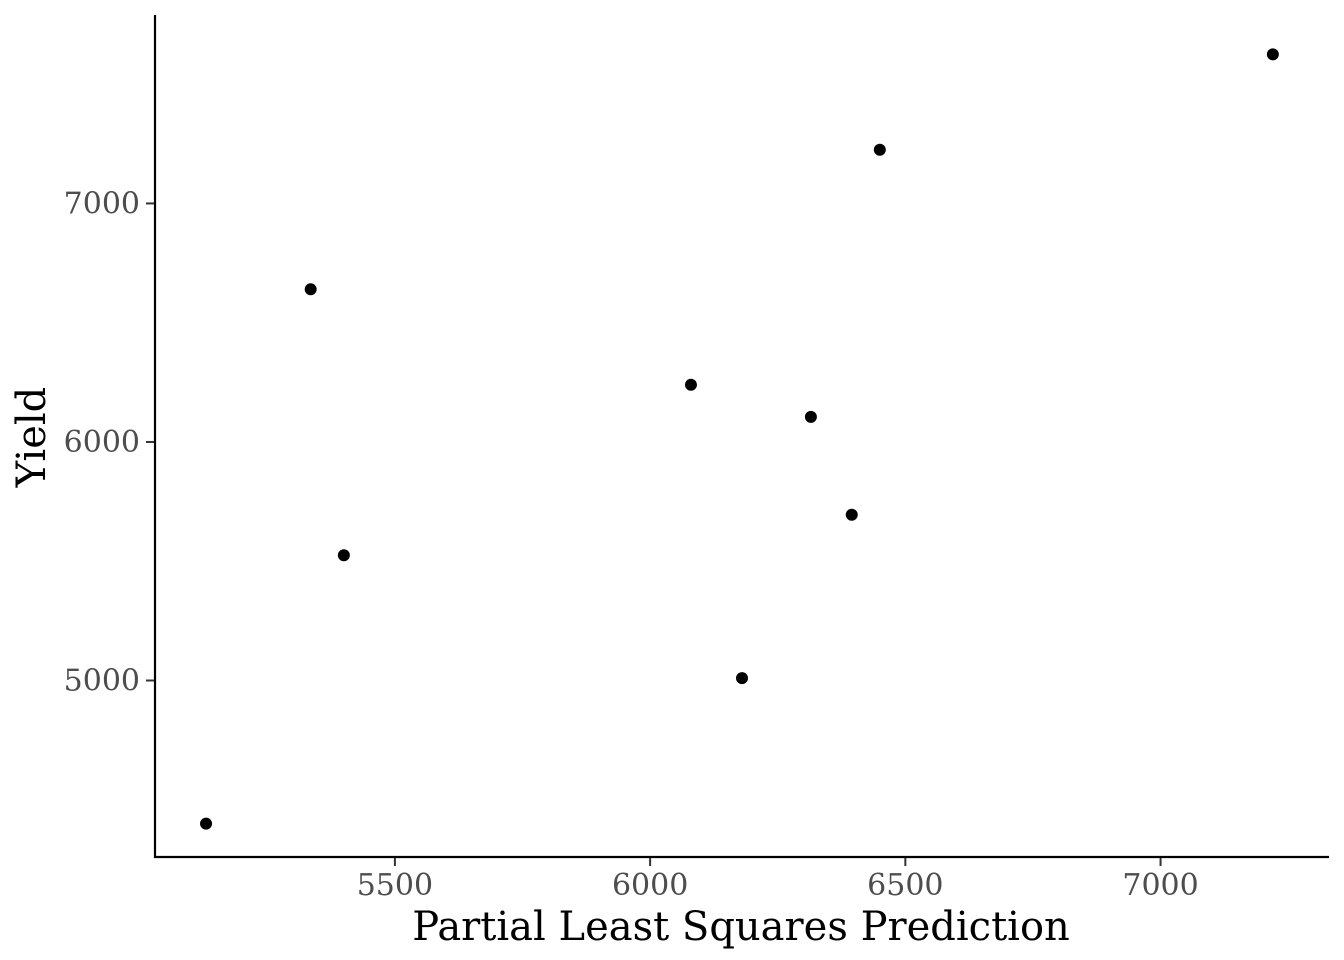 Image resolution: width=1344 pixels, height=960 pixels. I want to click on x-axis-title: Partial Least Squares Prediction, so click(741, 927).